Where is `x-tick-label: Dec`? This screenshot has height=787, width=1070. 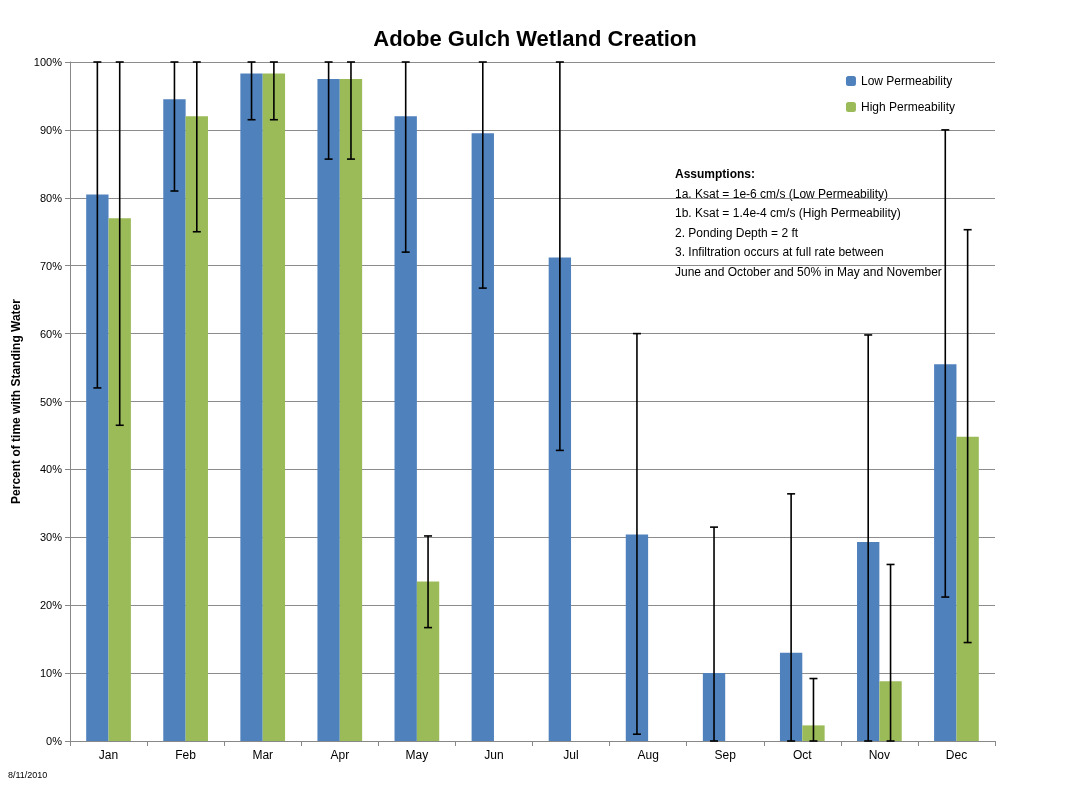
x-tick-label: Dec is located at coordinates (956, 755).